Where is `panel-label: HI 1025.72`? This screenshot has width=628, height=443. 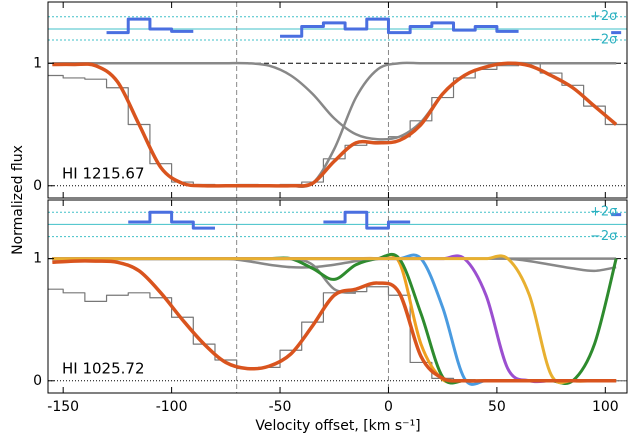 panel-label: HI 1025.72 is located at coordinates (103, 369).